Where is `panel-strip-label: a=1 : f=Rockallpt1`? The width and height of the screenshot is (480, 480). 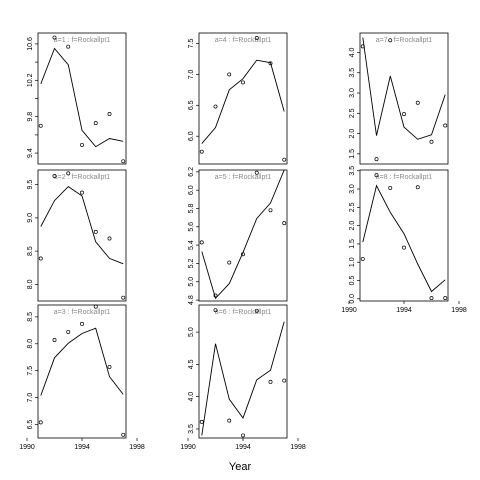
panel-strip-label: a=1 : f=Rockallpt1 is located at coordinates (82, 40).